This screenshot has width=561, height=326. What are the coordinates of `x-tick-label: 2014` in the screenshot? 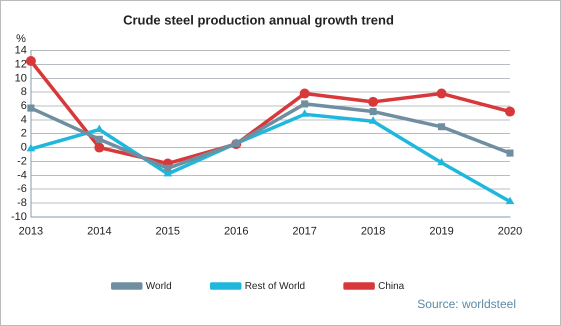 It's located at (99, 231).